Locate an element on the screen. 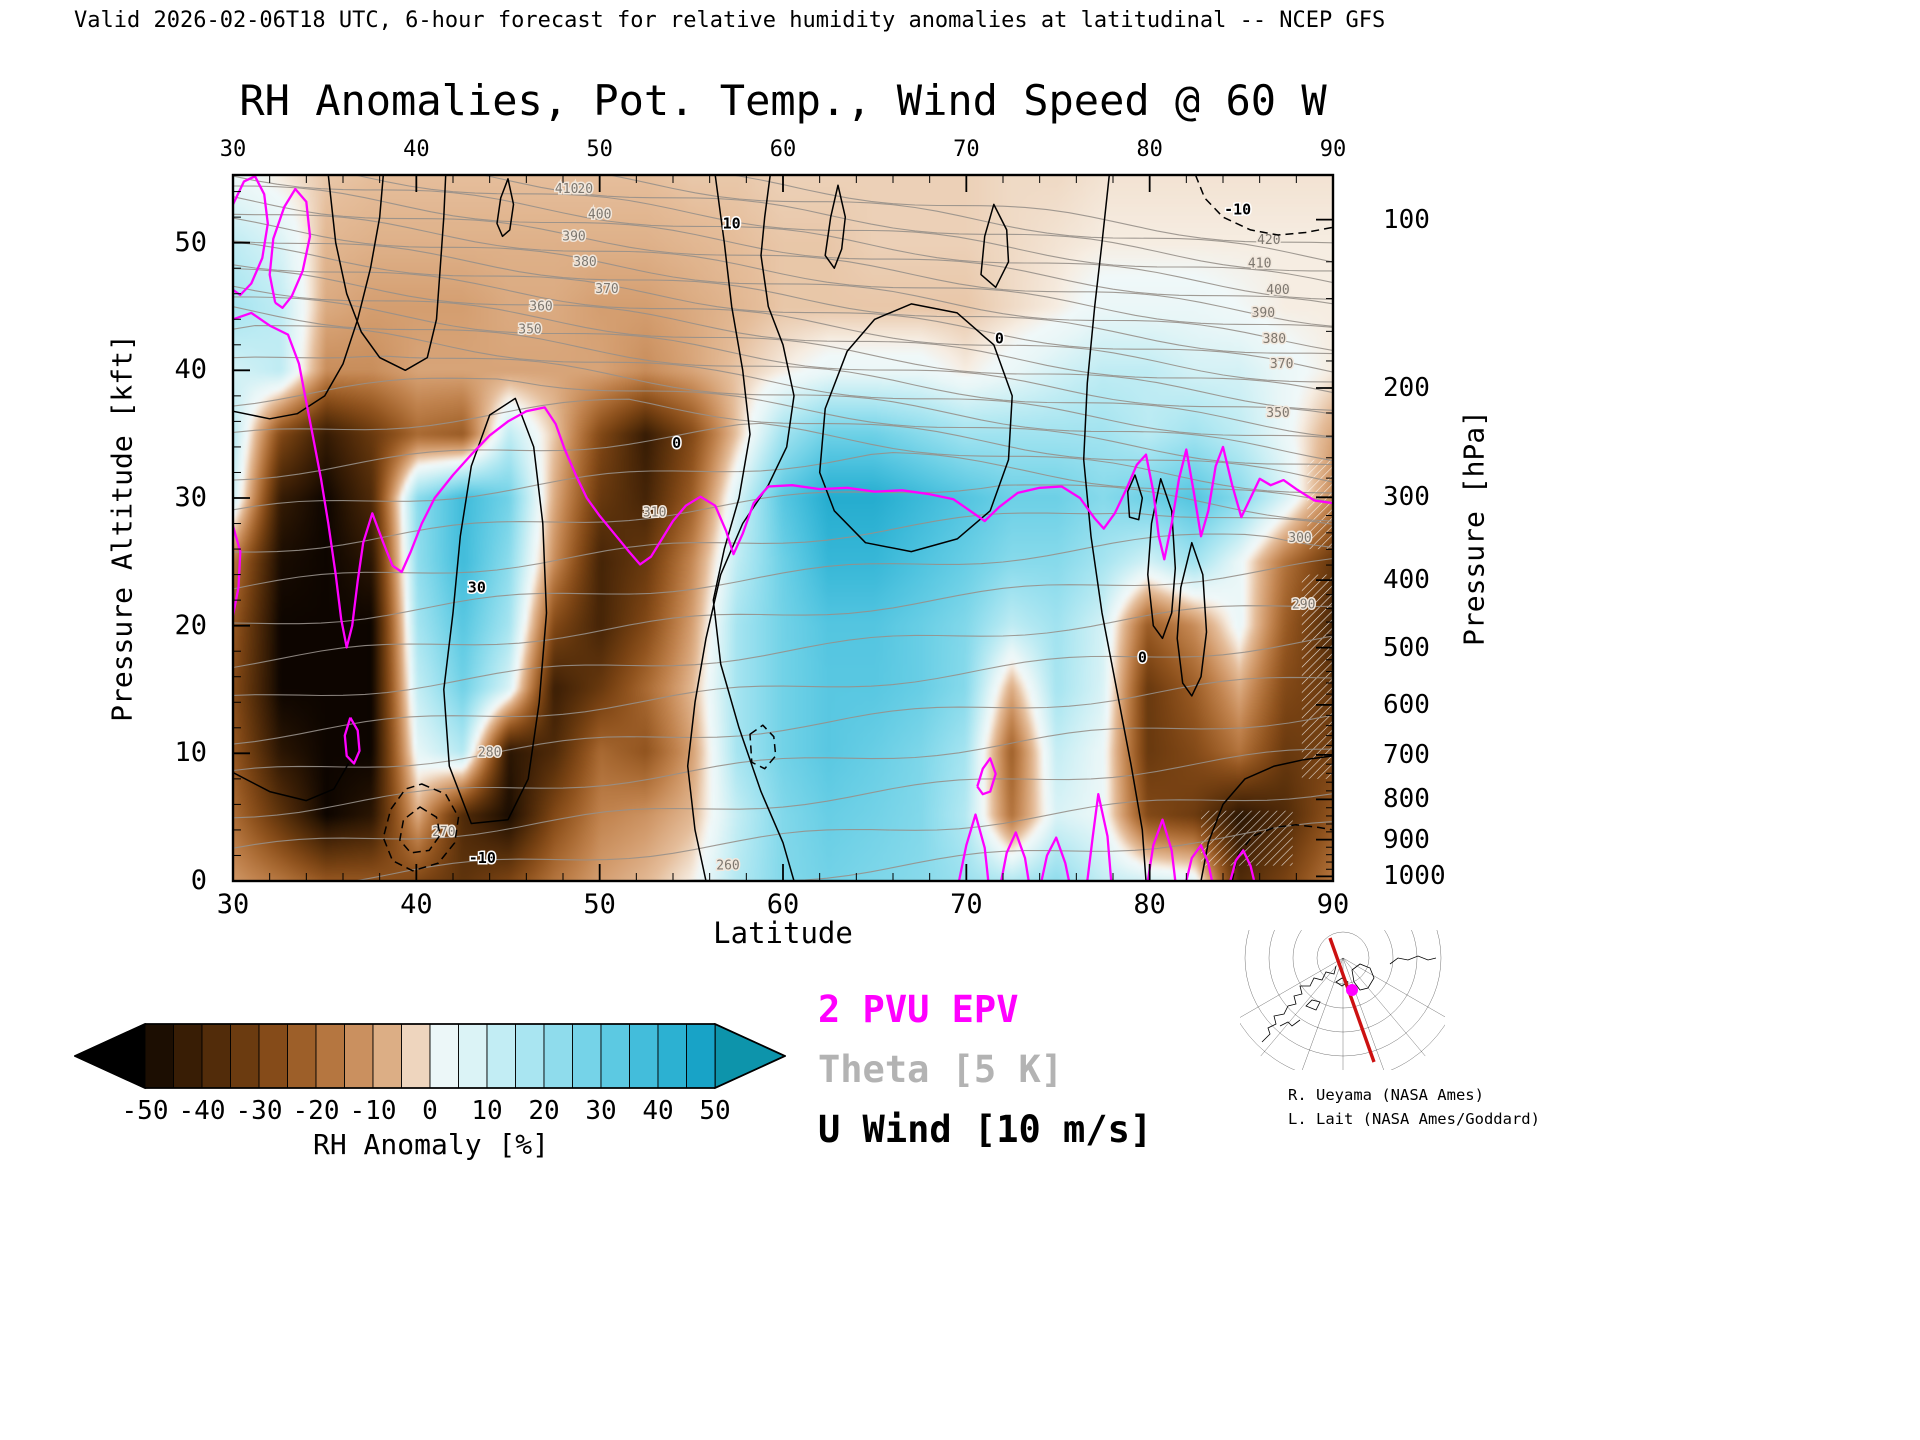 This screenshot has height=1440, width=1920. legend-theta: Theta [5 K] is located at coordinates (941, 1069).